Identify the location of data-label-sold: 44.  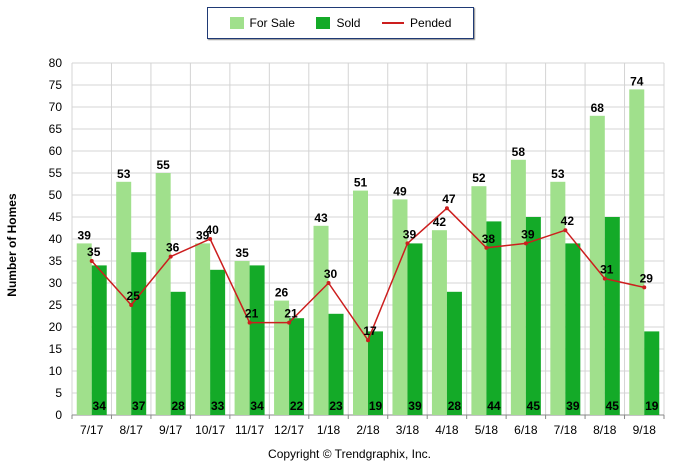
(494, 406).